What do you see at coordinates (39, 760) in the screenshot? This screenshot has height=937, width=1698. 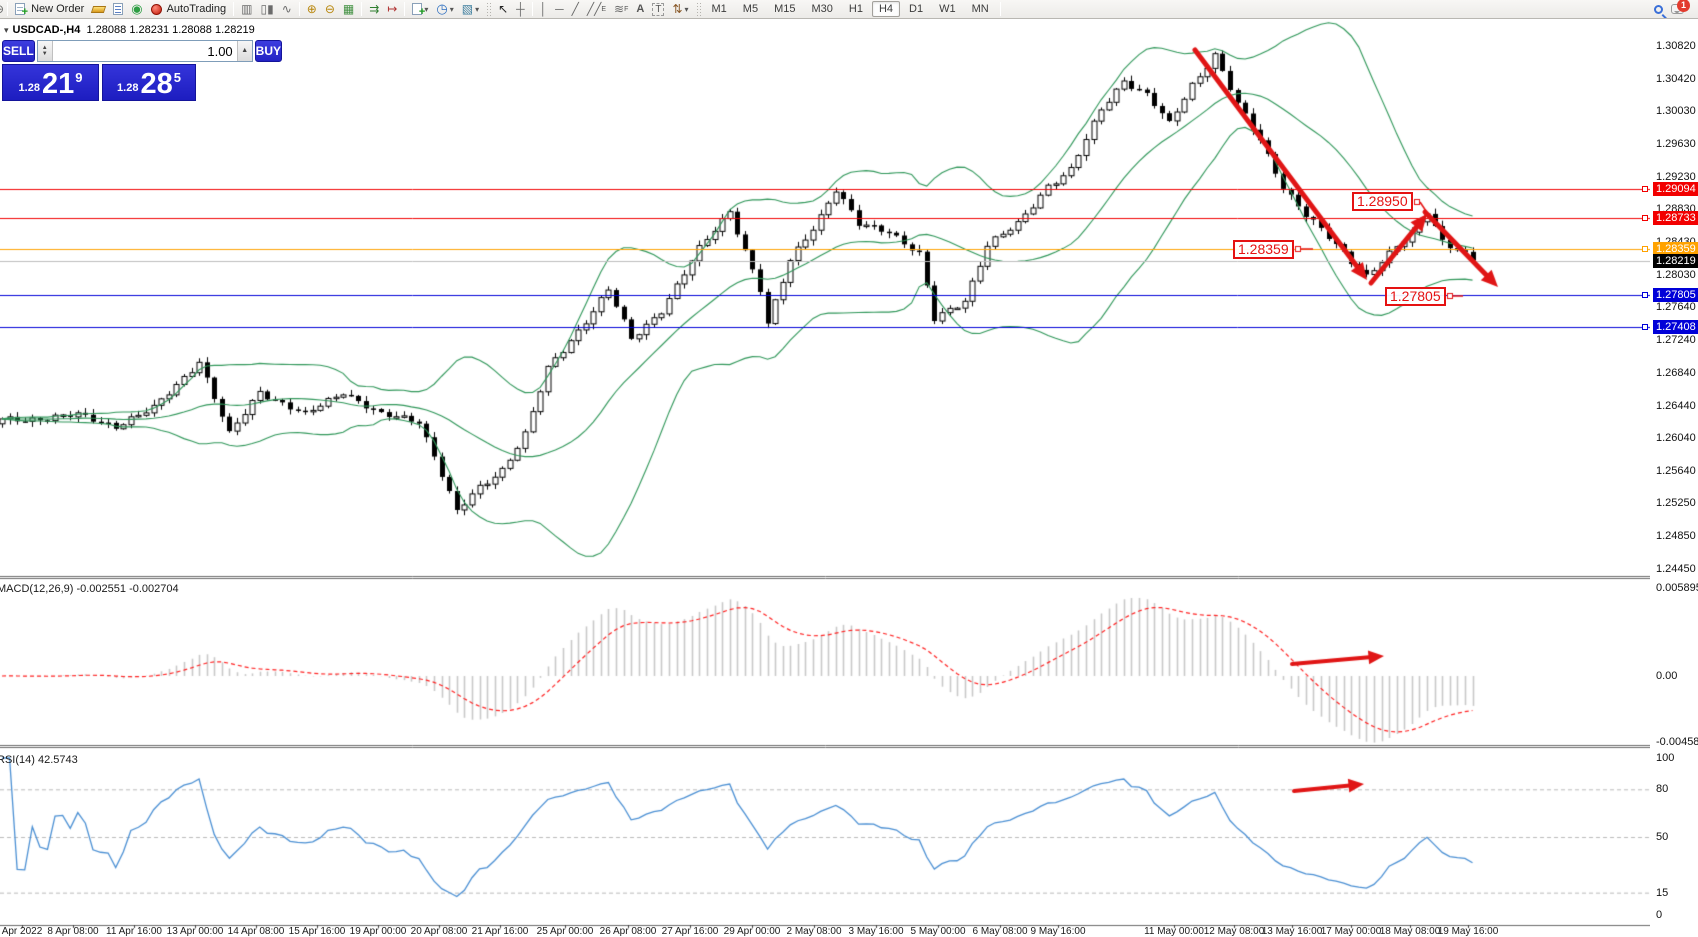 I see `rsi-indicator-label: RSI(14) 42.5743` at bounding box center [39, 760].